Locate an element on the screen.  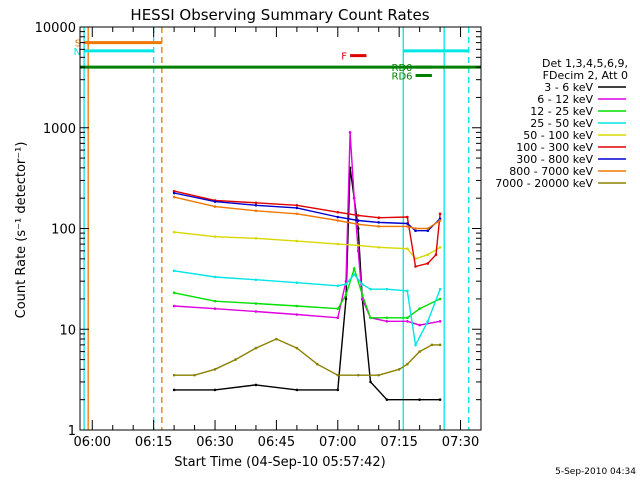
y-tick-label-2: 100 is located at coordinates (63, 230).